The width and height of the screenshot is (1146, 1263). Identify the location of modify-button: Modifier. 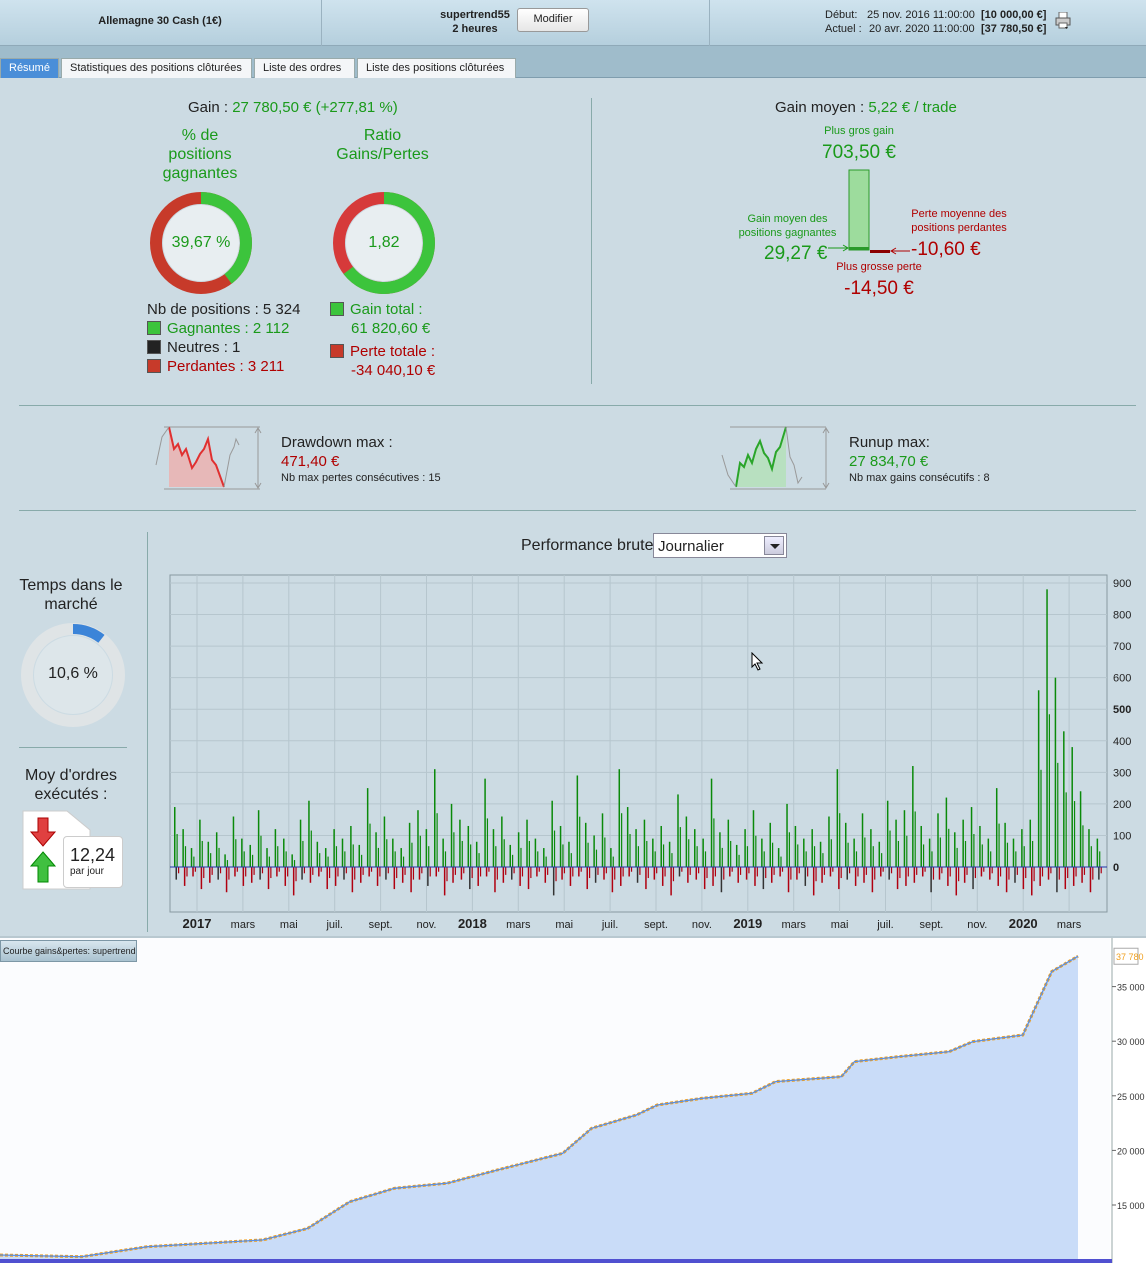
(553, 20).